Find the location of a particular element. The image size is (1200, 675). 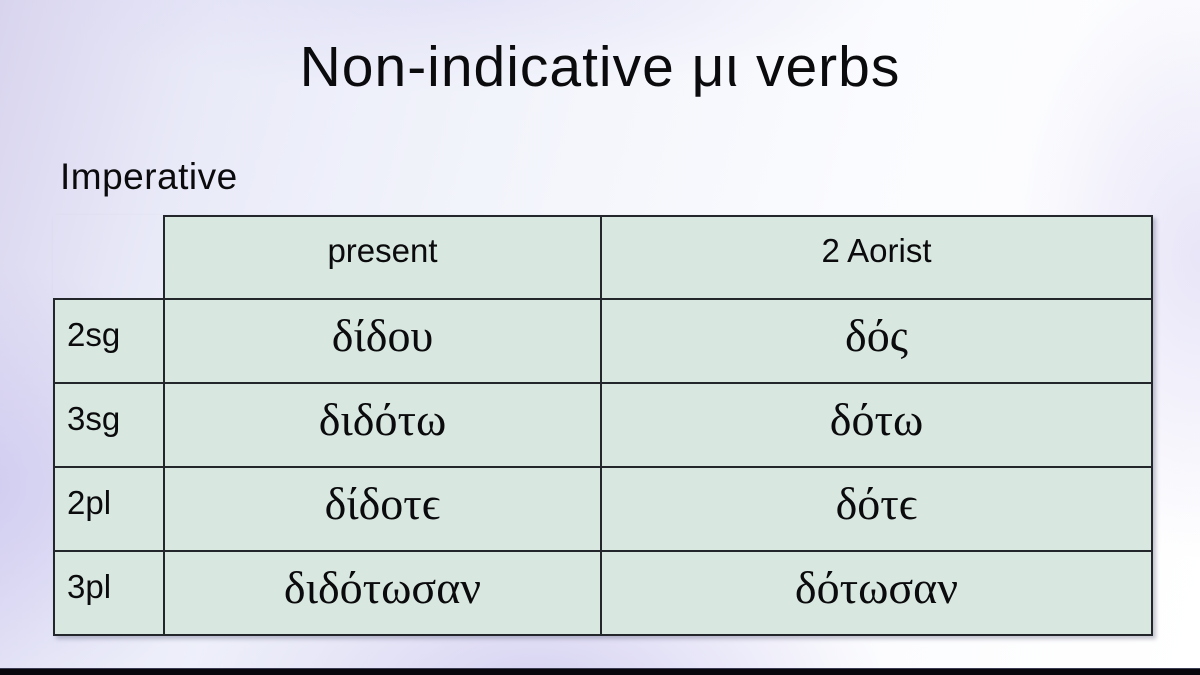

cell-2sg-2aorist: δός is located at coordinates (876, 341).